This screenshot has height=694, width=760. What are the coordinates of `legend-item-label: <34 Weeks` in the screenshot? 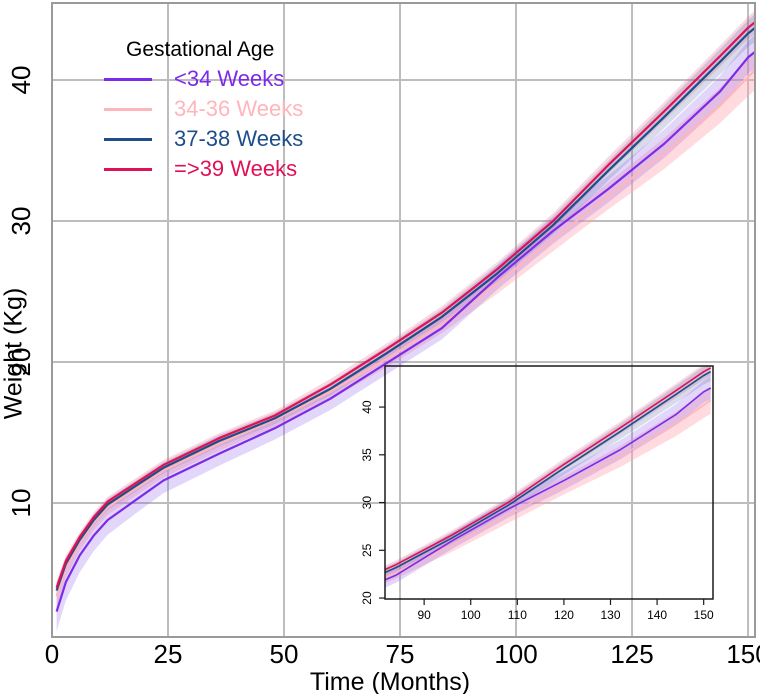 It's located at (229, 78).